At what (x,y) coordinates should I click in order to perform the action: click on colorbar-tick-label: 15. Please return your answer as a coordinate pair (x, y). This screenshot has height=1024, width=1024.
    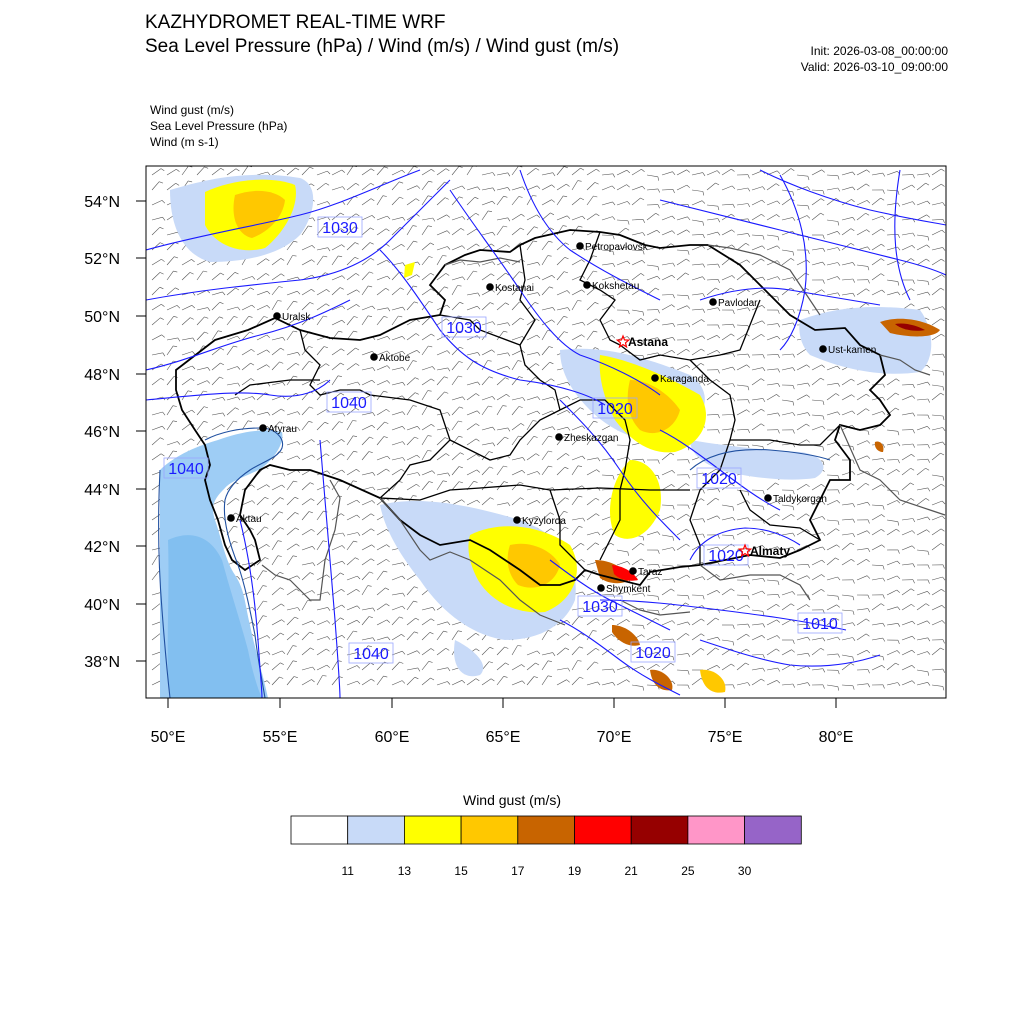
    Looking at the image, I should click on (461, 871).